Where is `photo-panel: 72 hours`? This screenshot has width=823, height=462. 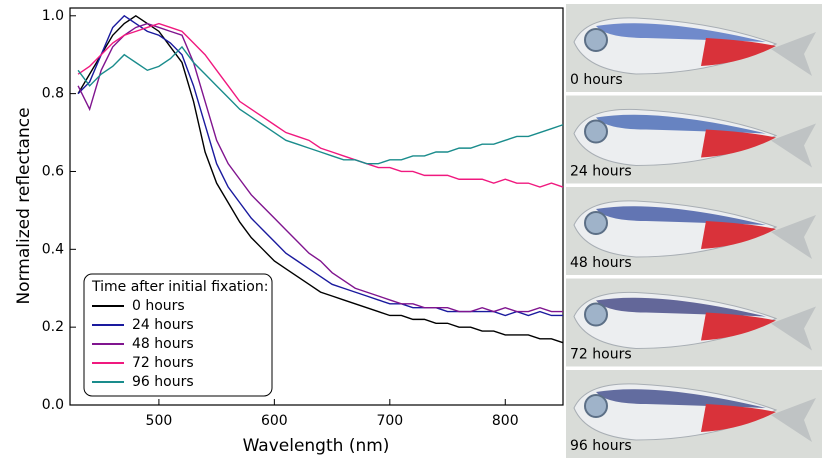
photo-panel: 72 hours is located at coordinates (694, 322).